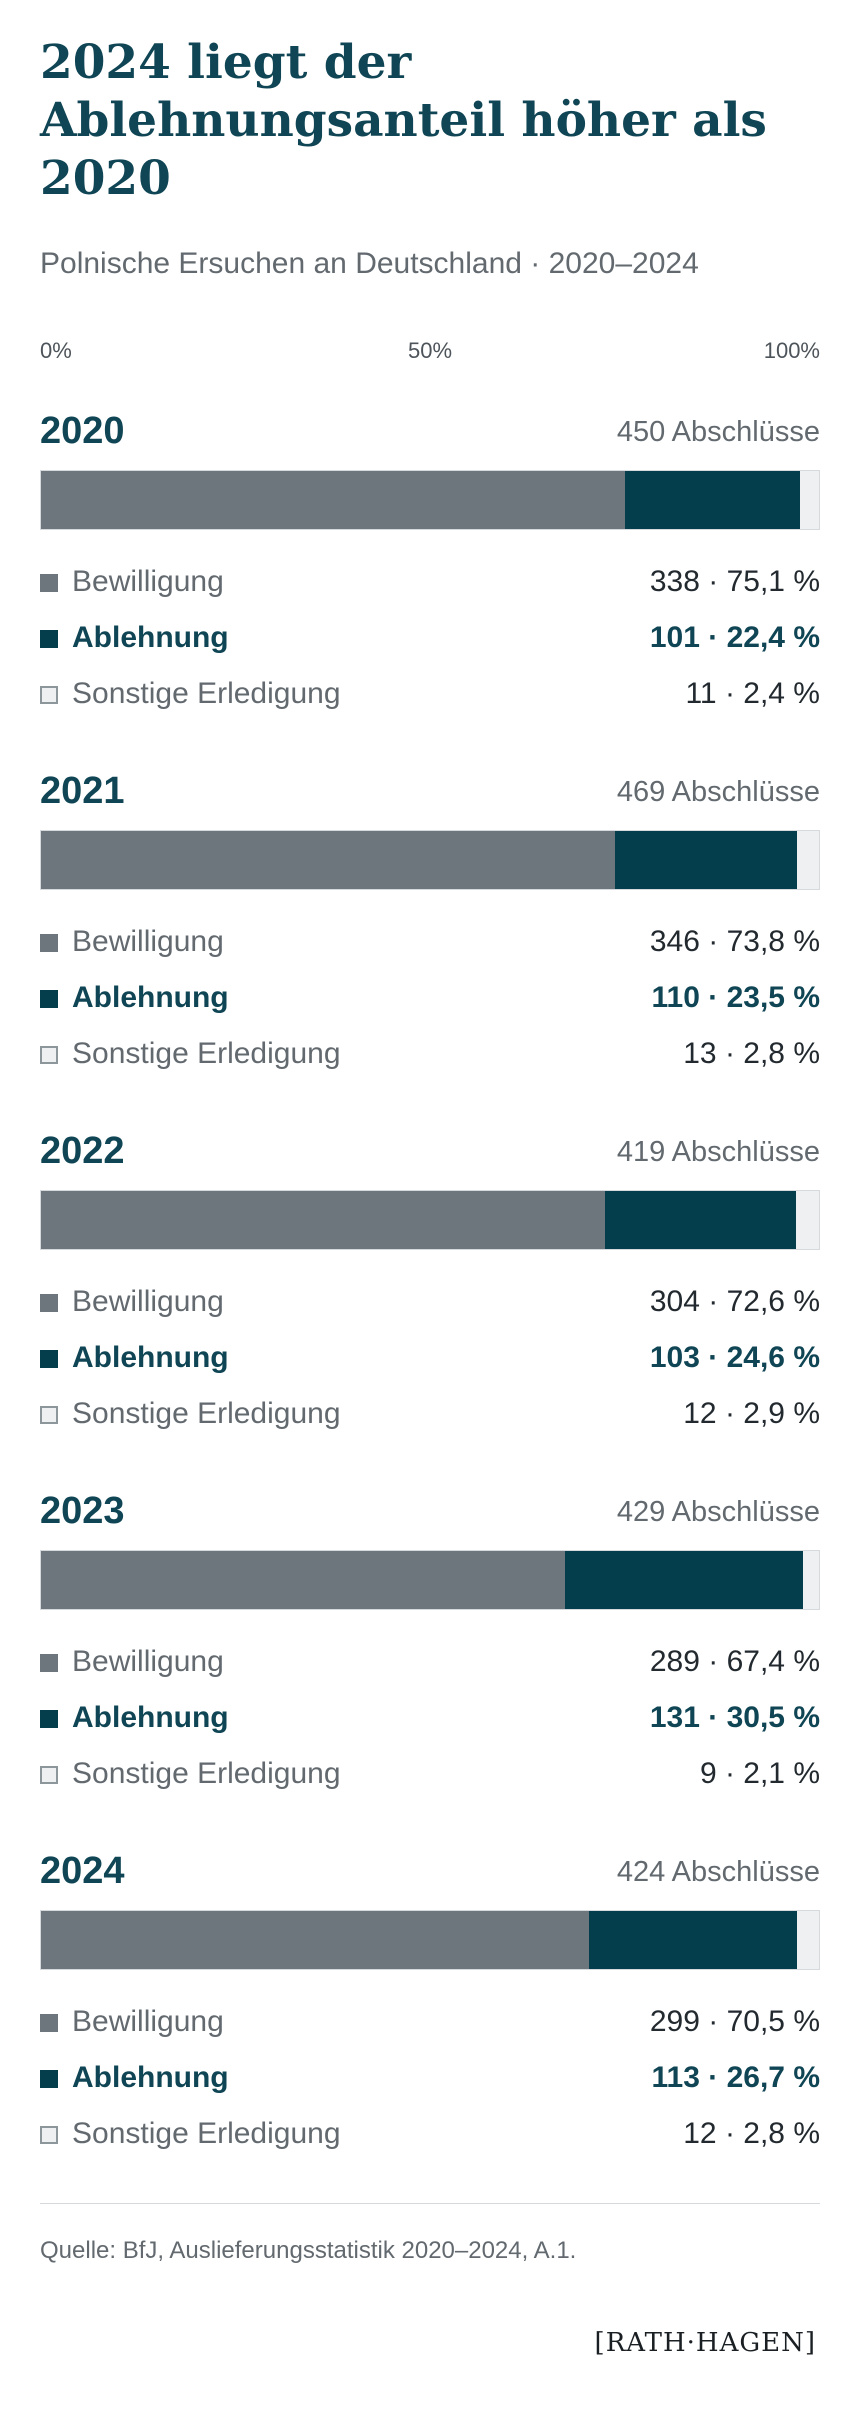 The height and width of the screenshot is (2436, 860). I want to click on data-value: 101 · 22,4 %, so click(734, 637).